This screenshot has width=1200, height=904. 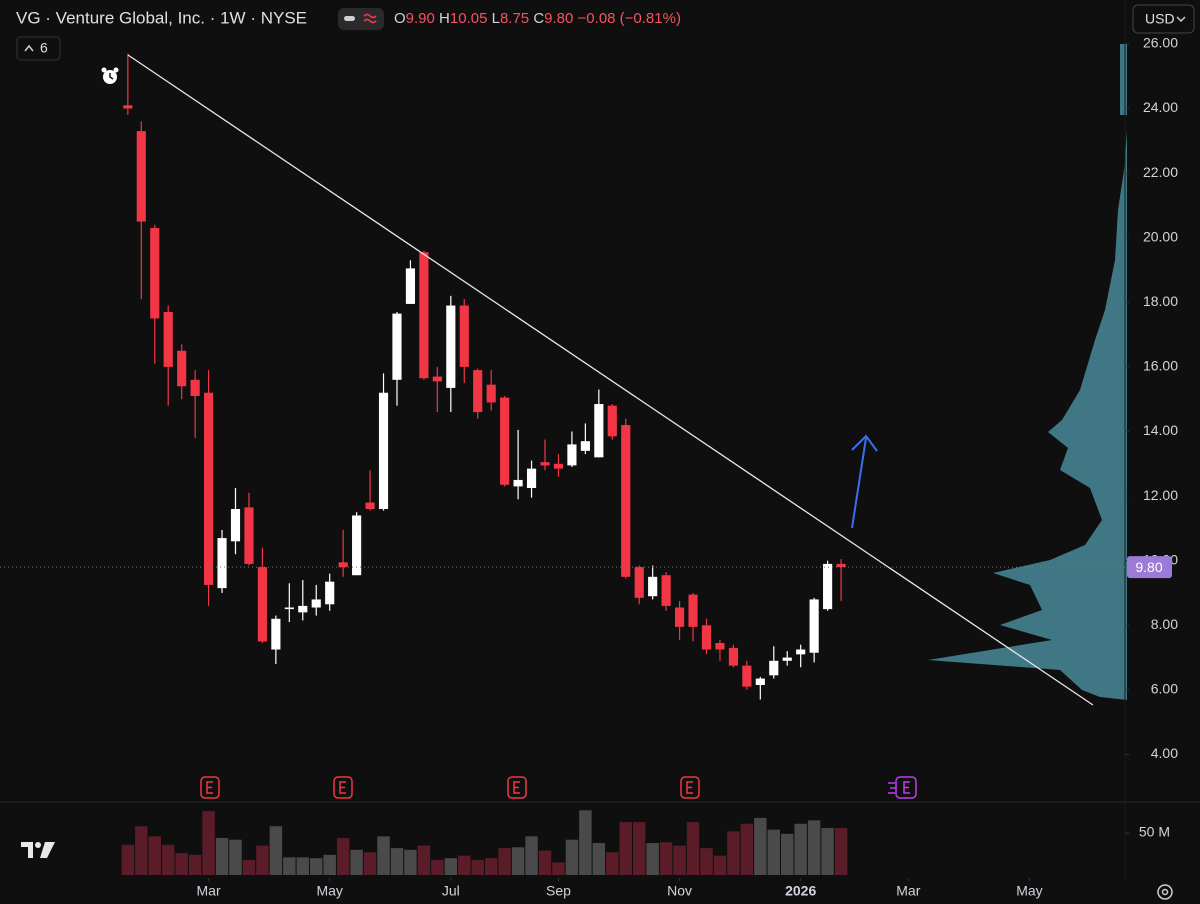 I want to click on last-price-label: 9.80, so click(x=1148, y=567).